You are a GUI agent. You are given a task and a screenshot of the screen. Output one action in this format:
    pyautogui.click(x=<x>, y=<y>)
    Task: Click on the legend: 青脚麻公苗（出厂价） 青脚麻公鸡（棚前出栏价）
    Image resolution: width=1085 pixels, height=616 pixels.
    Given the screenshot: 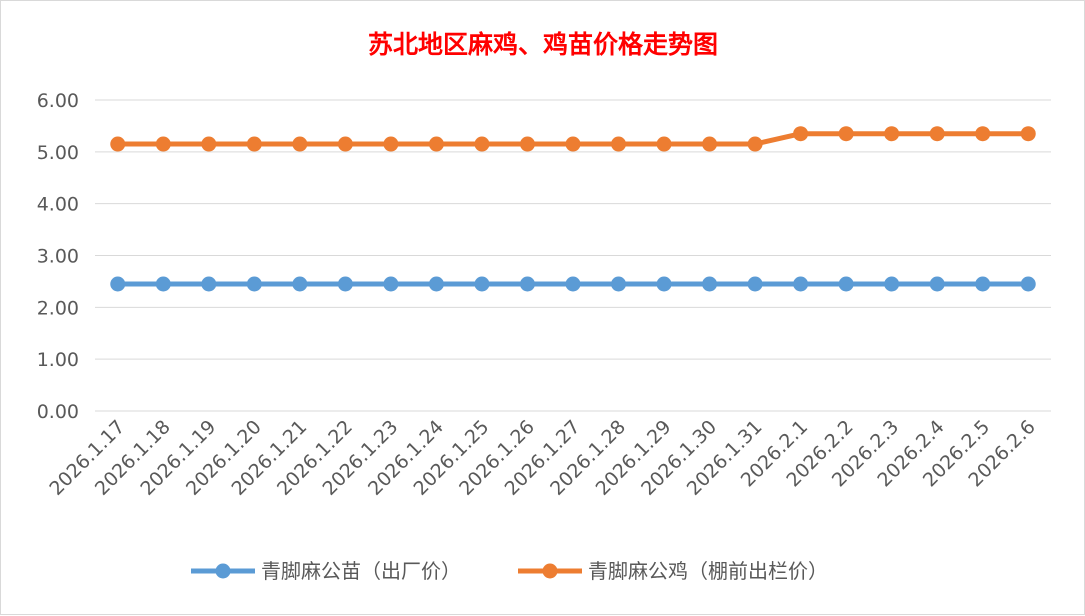 What is the action you would take?
    pyautogui.click(x=509, y=571)
    